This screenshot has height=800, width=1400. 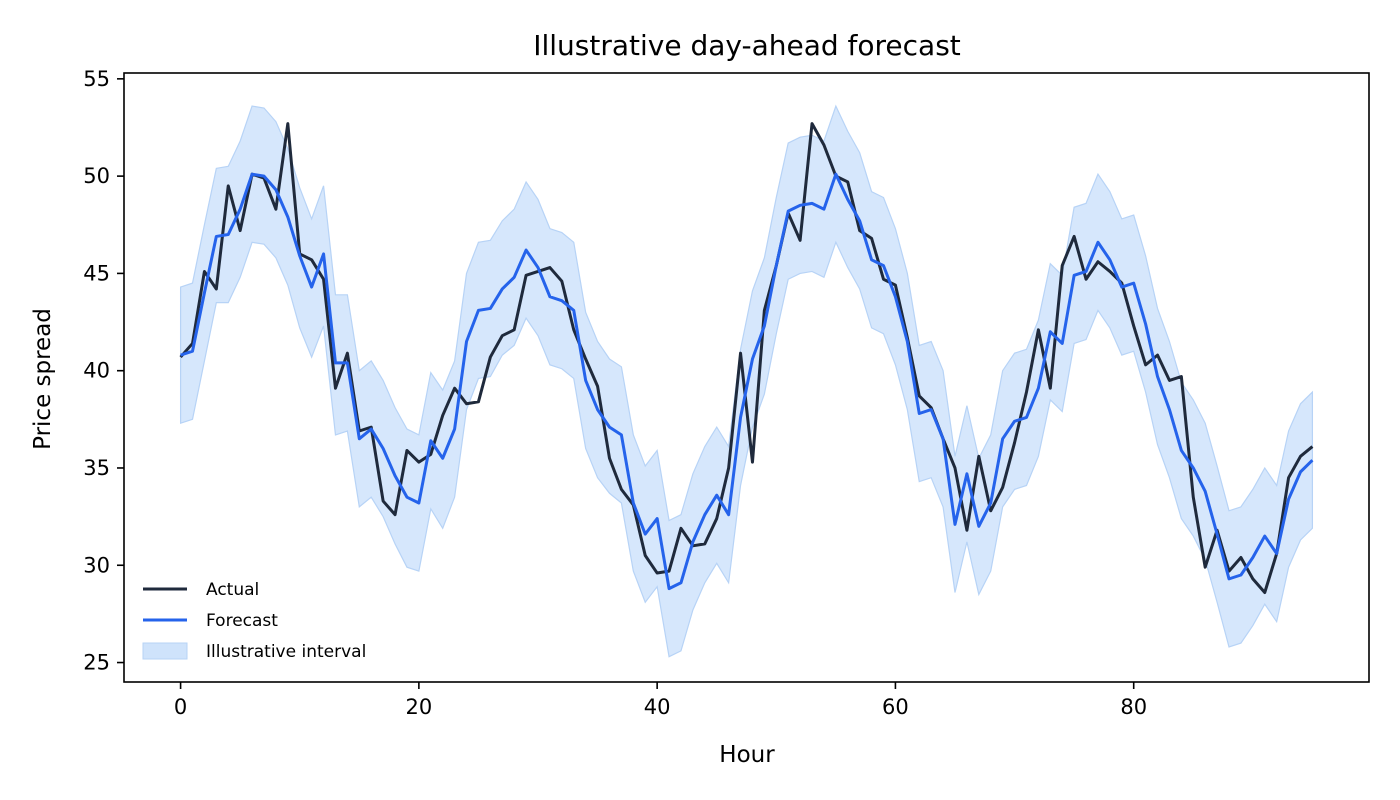 I want to click on x-tick-label: 40, so click(x=657, y=707).